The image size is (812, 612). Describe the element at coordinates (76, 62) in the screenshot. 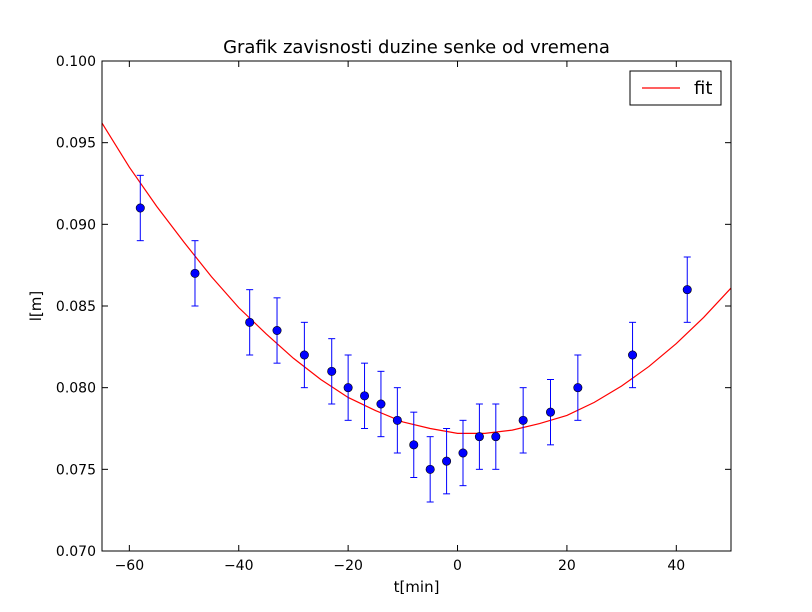

I see `y-tick-label: 0.100` at that location.